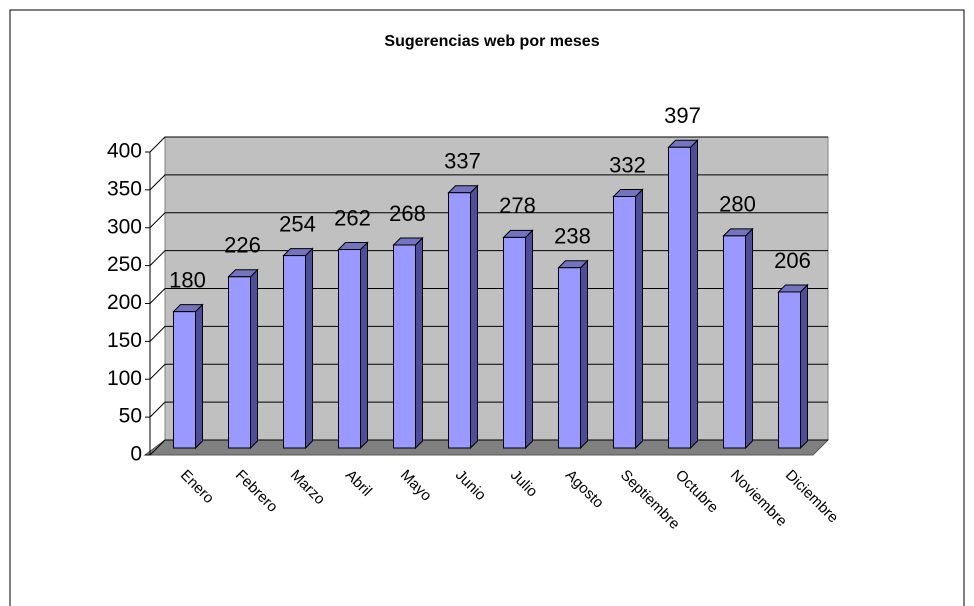 This screenshot has width=974, height=606. Describe the element at coordinates (124, 151) in the screenshot. I see `y-tick-label: 400` at that location.